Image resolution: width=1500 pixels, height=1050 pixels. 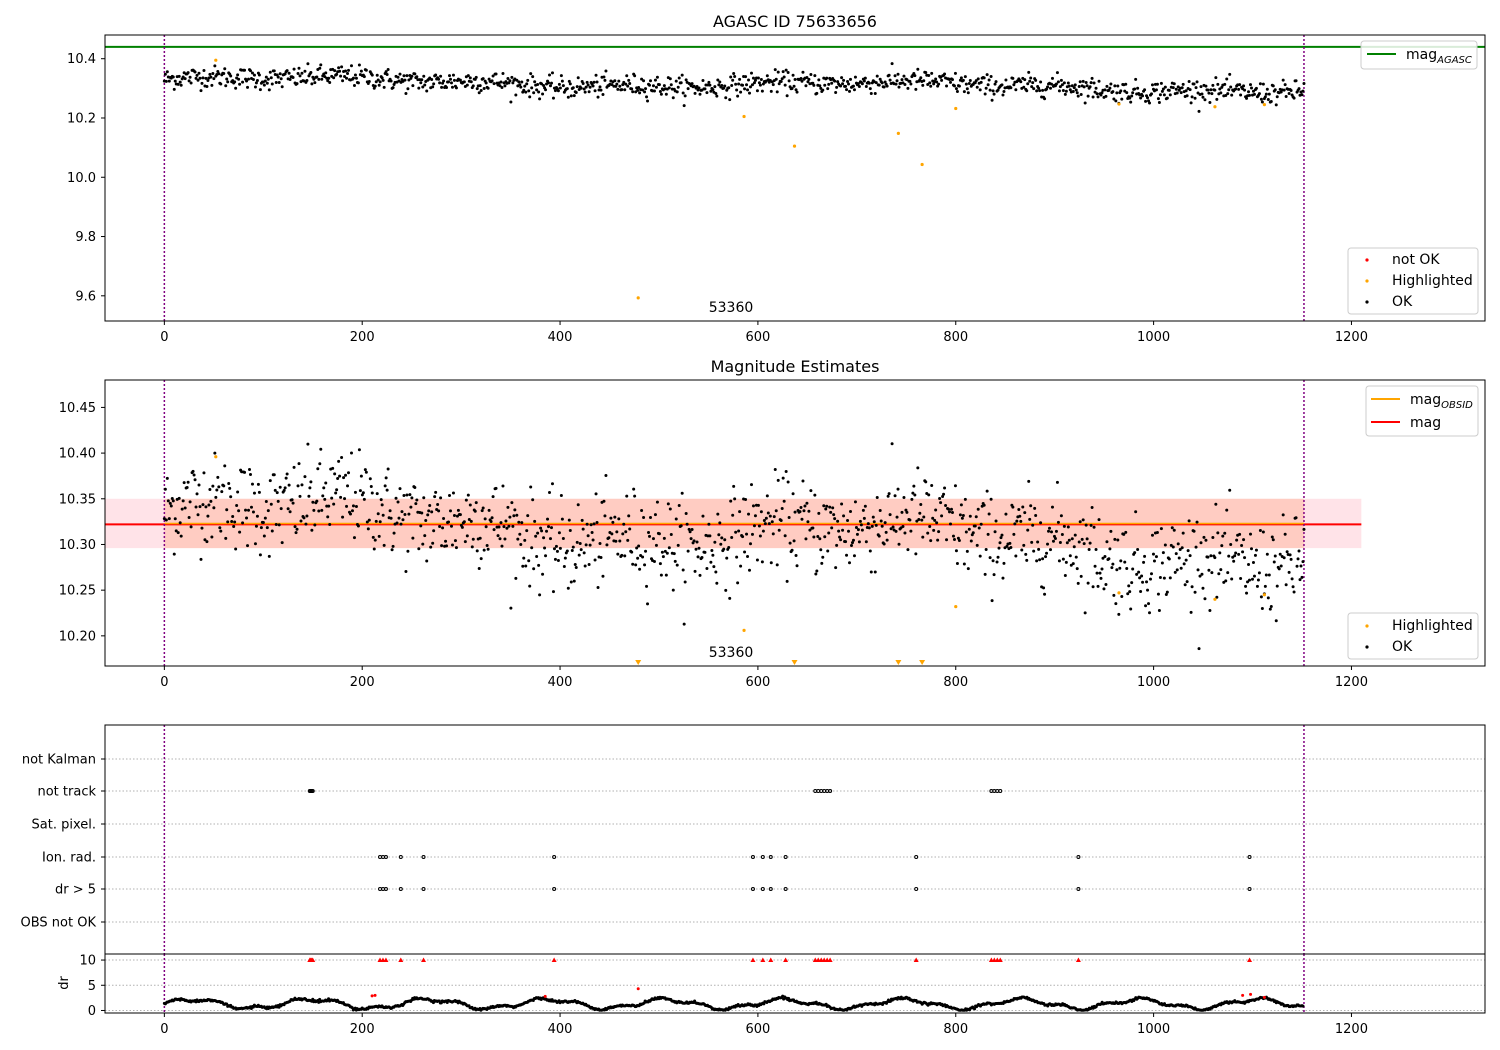 I want to click on dr-not-ok-point, so click(x=1251, y=994).